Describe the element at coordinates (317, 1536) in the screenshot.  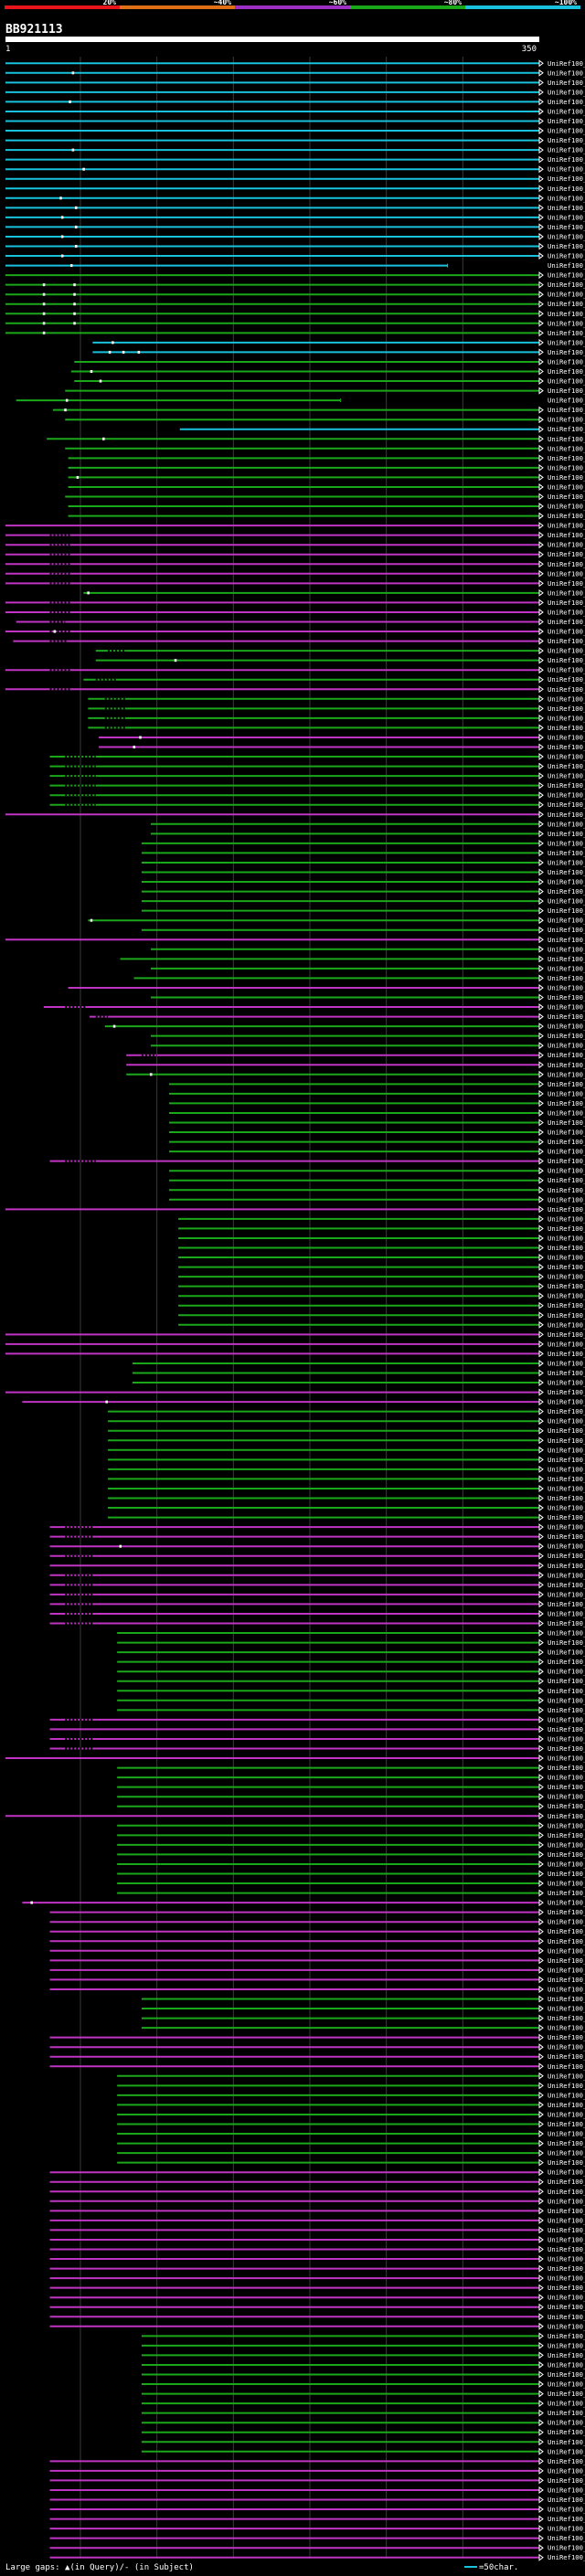
I see `hit-row: UniRef100_C5X7M0` at that location.